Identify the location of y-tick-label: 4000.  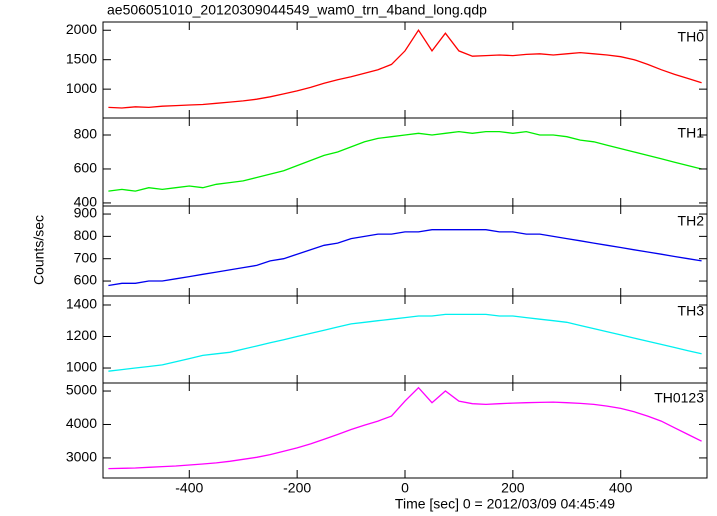
(81, 423).